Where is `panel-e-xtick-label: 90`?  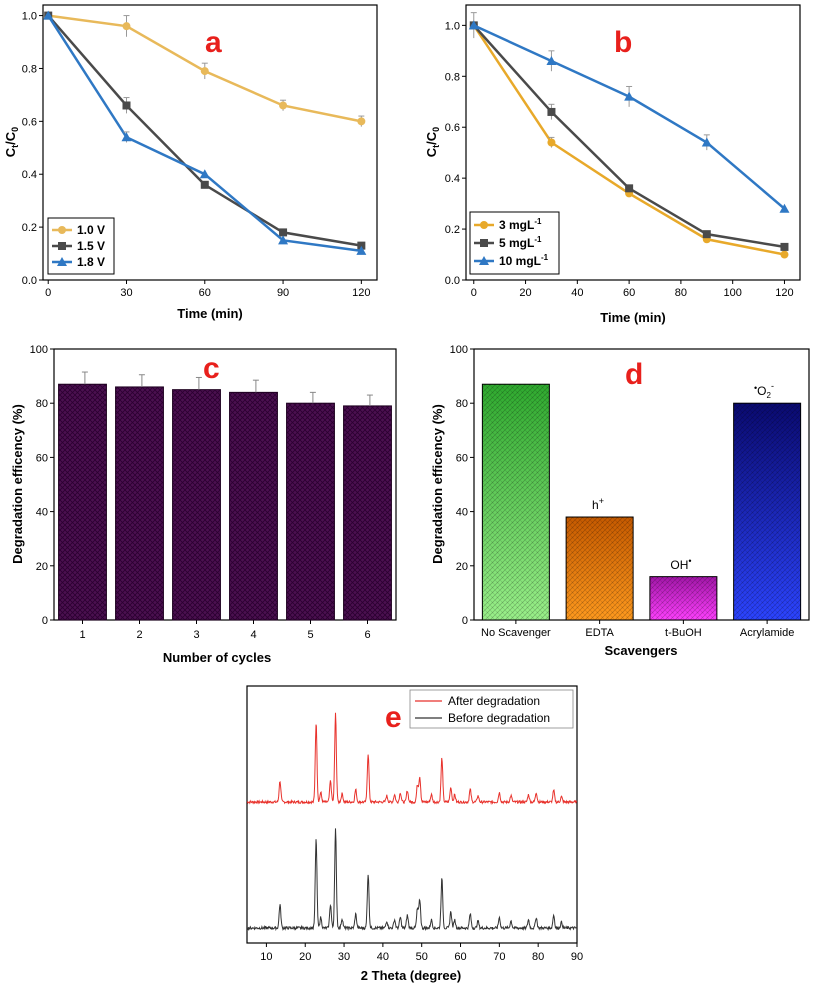 panel-e-xtick-label: 90 is located at coordinates (577, 957).